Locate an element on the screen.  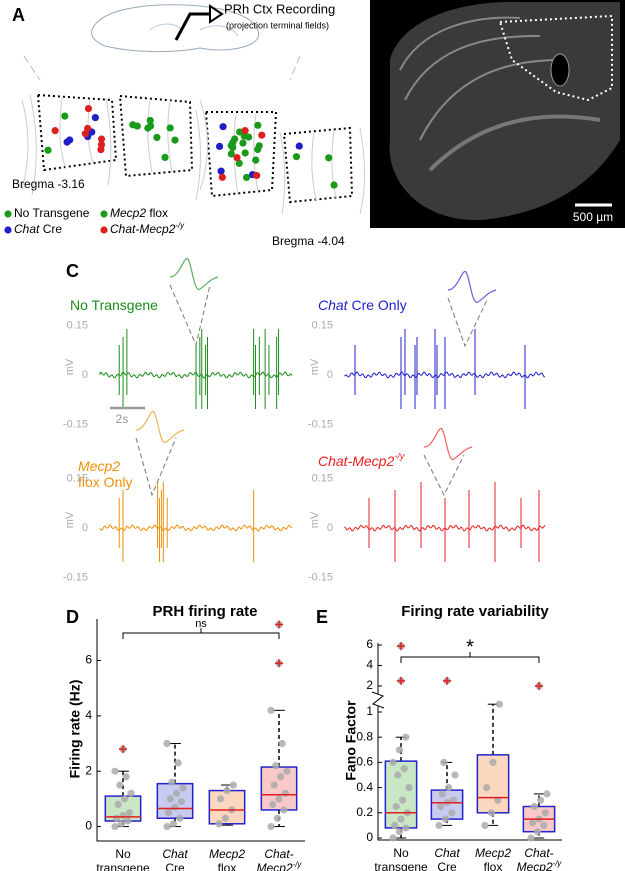
chart-title: PRH firing rate is located at coordinates (204, 611).